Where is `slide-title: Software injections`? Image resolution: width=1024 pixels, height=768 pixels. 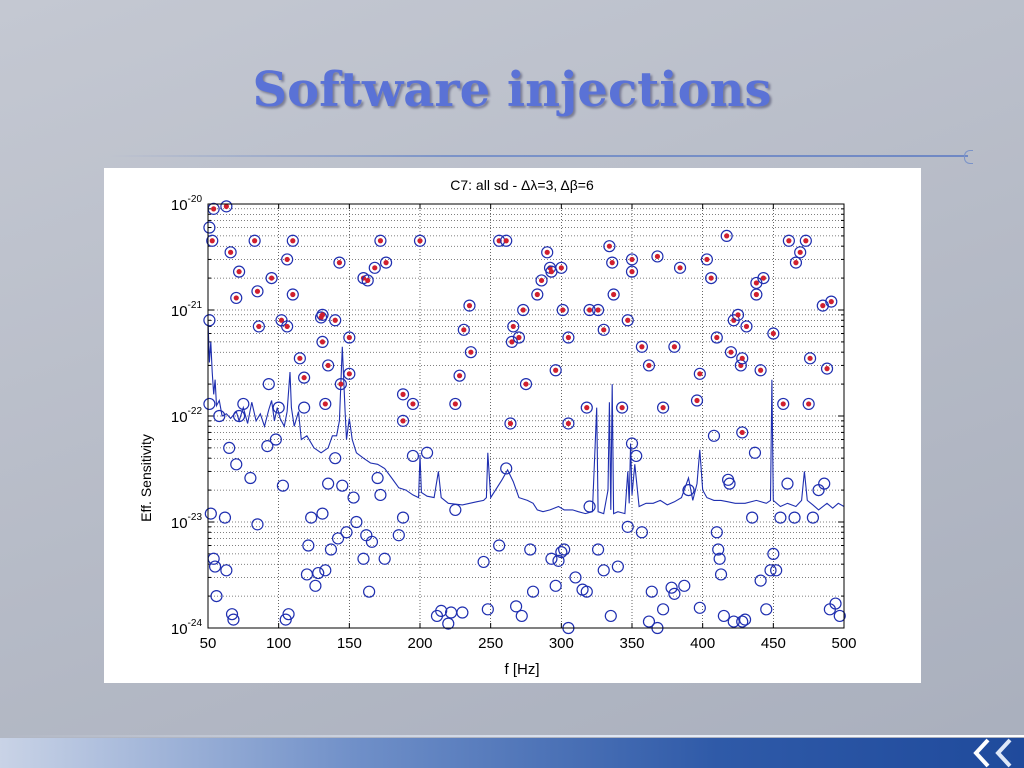
slide-title: Software injections is located at coordinates (512, 90).